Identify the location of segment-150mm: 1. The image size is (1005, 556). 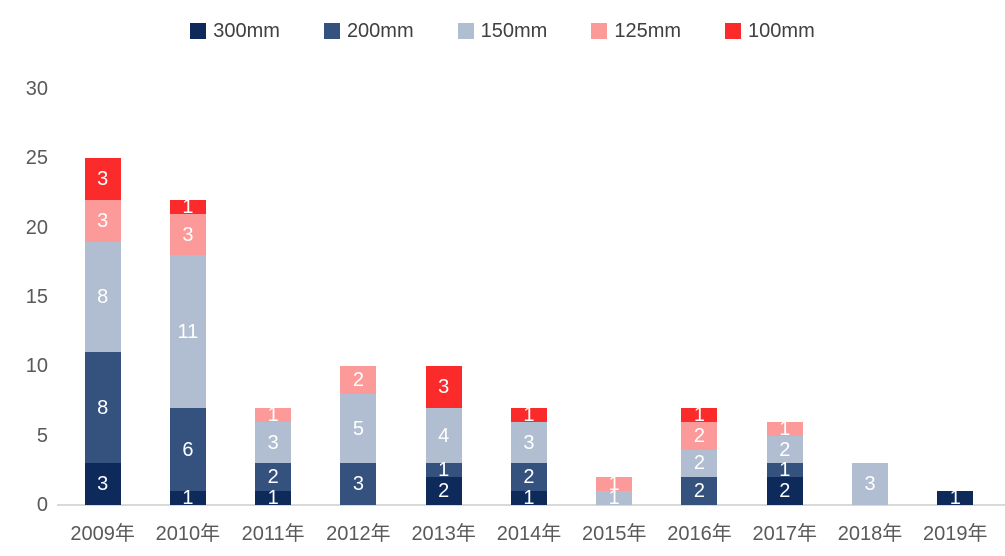
(614, 498).